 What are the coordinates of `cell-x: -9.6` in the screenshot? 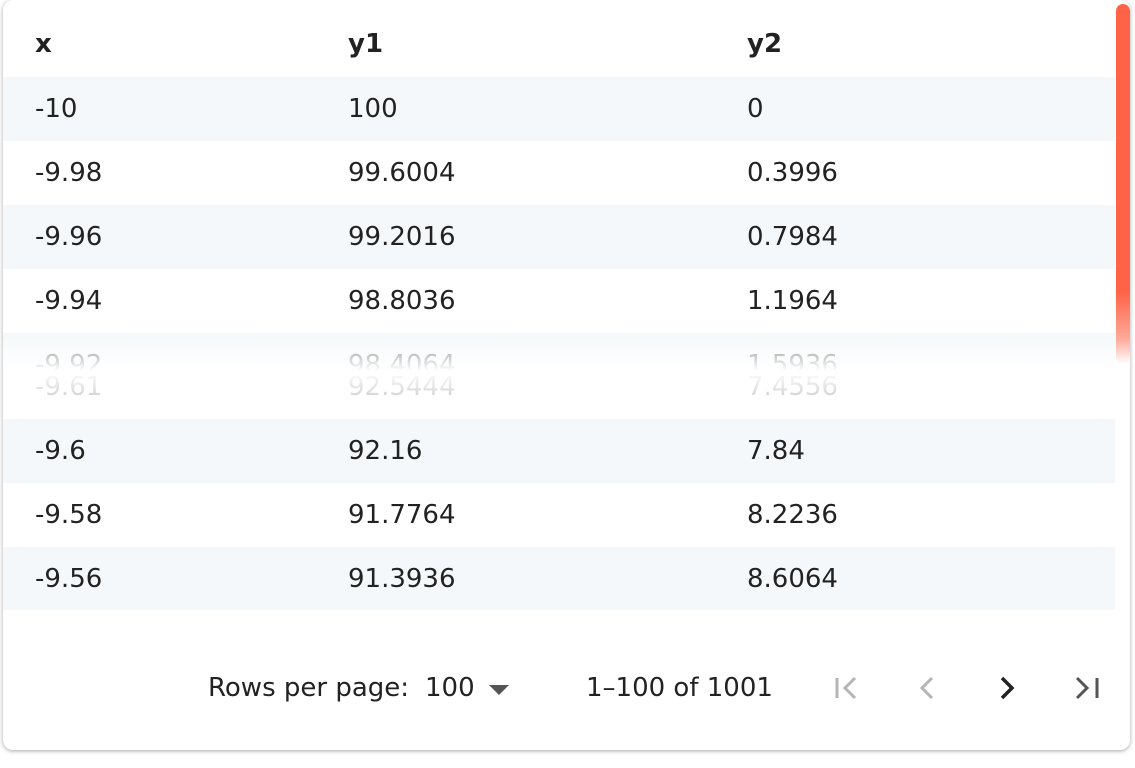 It's located at (60, 451).